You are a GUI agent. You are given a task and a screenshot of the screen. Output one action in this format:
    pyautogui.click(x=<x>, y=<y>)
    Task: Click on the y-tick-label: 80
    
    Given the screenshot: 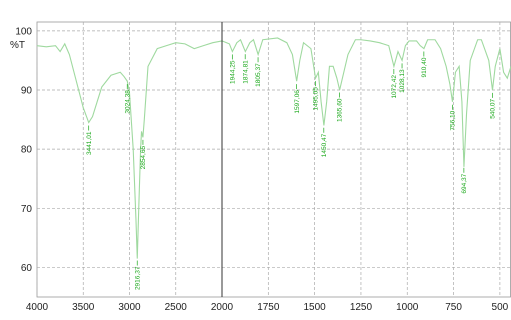 What is the action you would take?
    pyautogui.click(x=27, y=150)
    